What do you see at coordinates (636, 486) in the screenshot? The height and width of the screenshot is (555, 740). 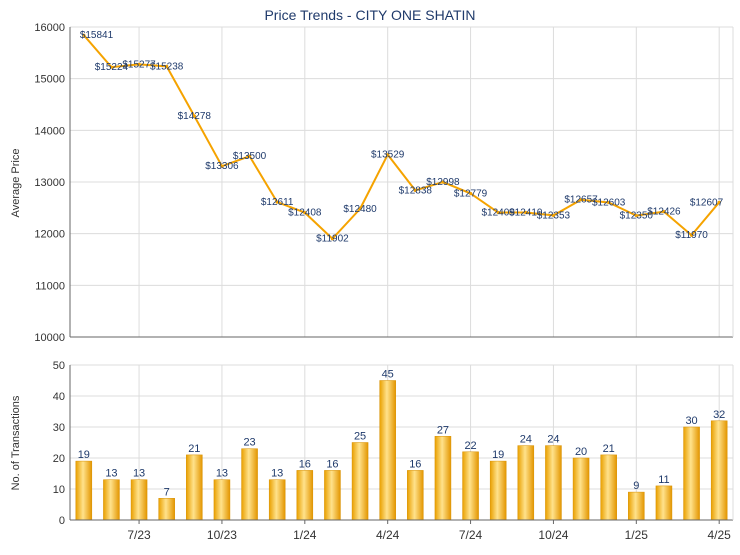 I see `transactions-bar-label: 9` at bounding box center [636, 486].